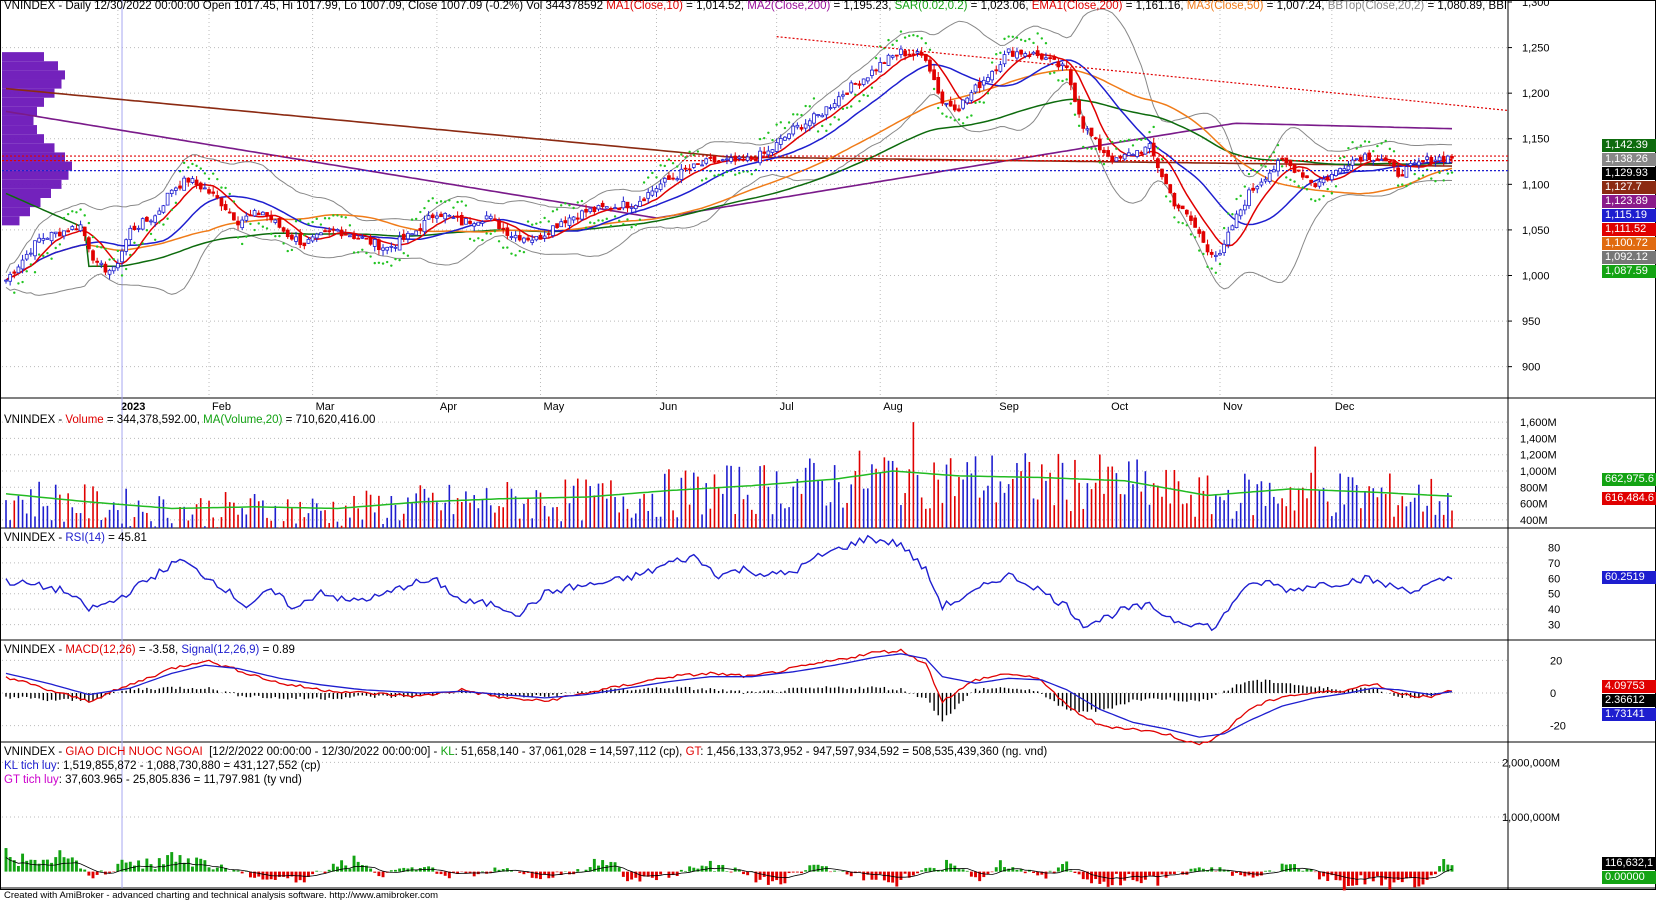  Describe the element at coordinates (1558, 727) in the screenshot. I see `macd-axis-label: -20` at that location.